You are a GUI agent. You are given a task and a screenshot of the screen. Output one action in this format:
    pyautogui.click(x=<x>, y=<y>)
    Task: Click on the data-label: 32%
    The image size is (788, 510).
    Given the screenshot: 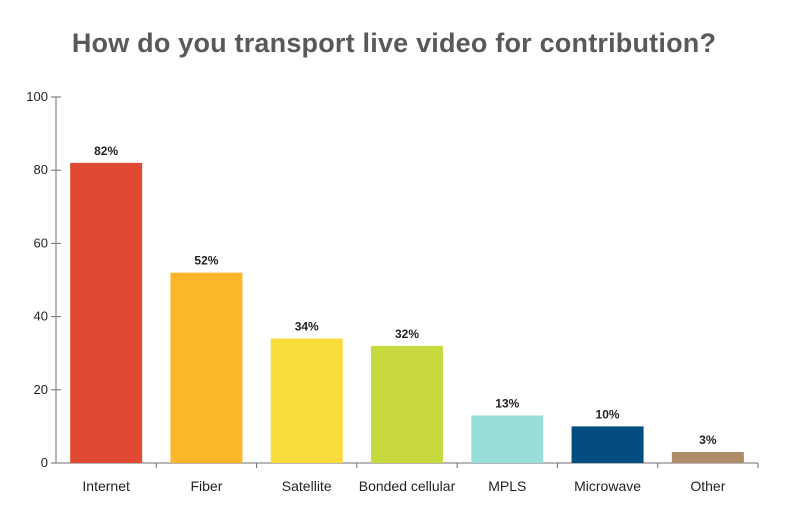 What is the action you would take?
    pyautogui.click(x=407, y=334)
    